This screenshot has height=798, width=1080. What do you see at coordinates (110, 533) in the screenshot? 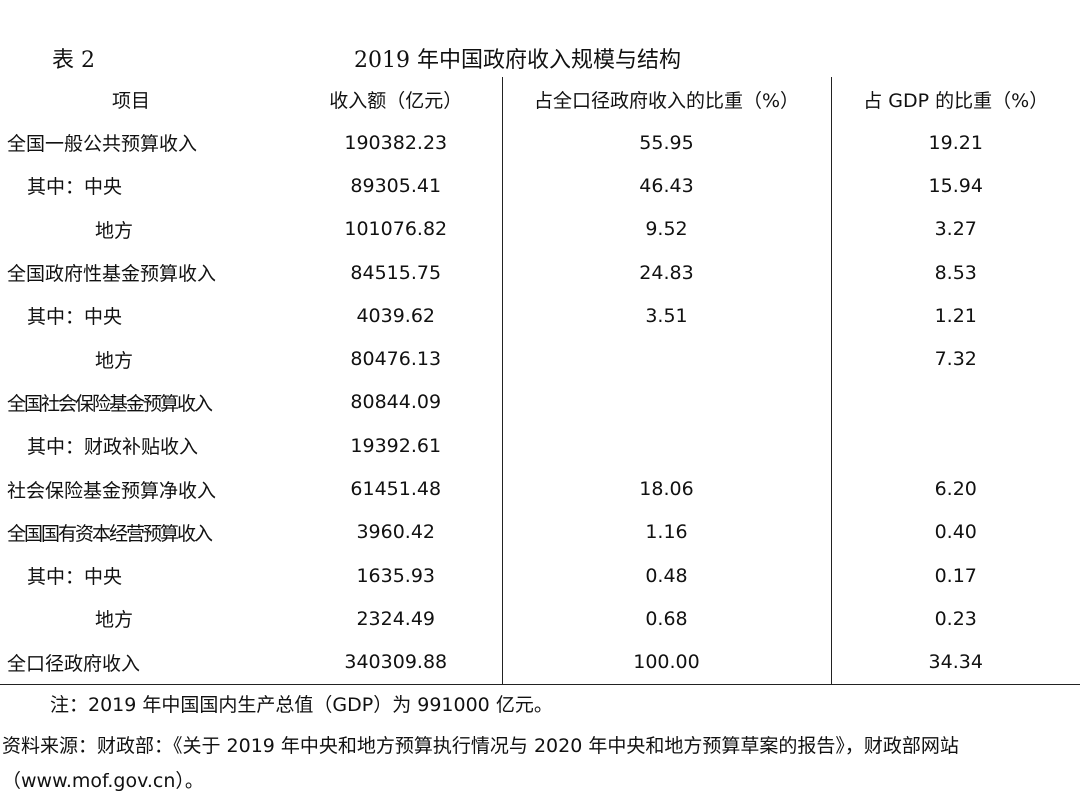
I see `row-item: 全国国有资本经营预算收入` at bounding box center [110, 533].